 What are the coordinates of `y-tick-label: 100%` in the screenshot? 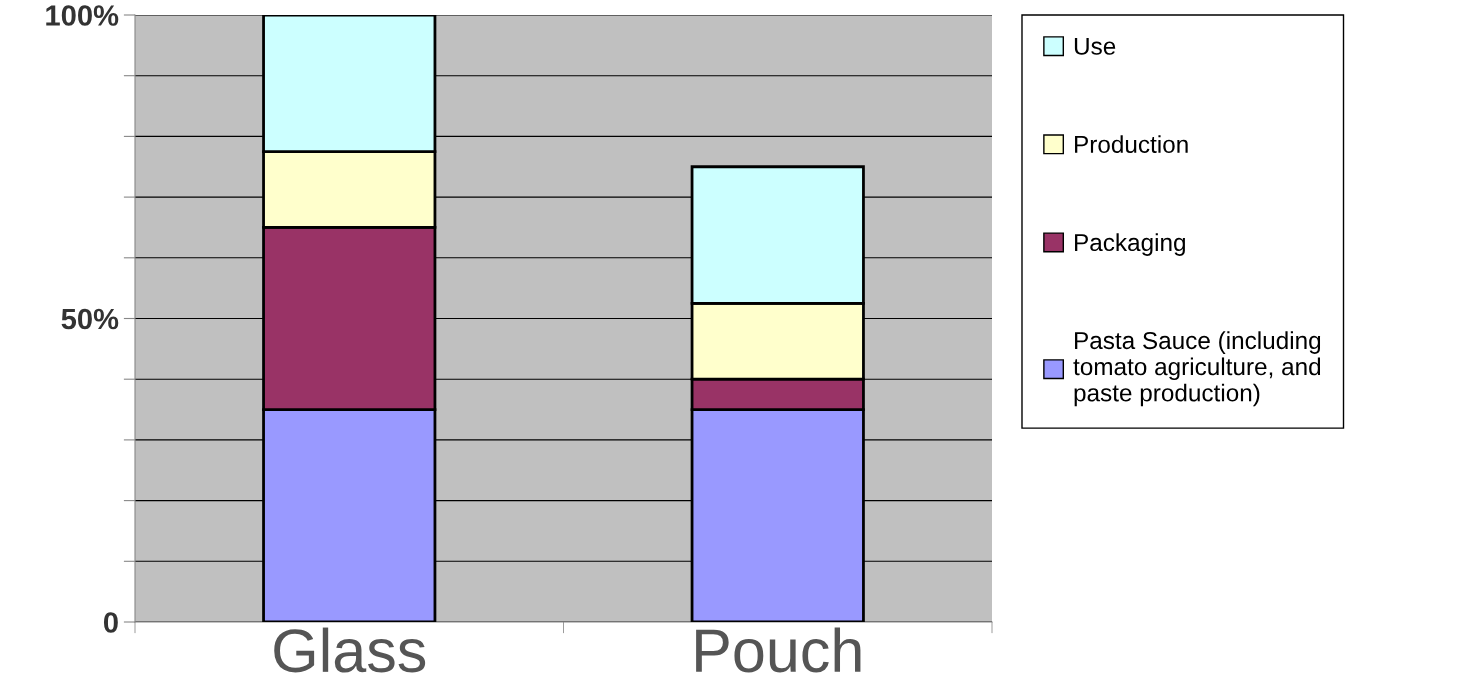 It's located at (82, 15).